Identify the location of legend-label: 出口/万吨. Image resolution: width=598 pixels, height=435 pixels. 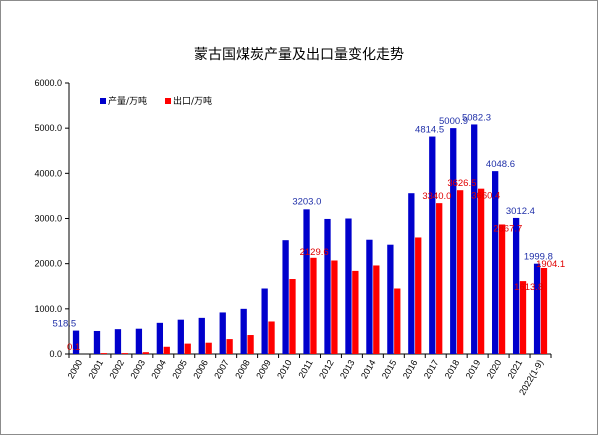
(192, 101).